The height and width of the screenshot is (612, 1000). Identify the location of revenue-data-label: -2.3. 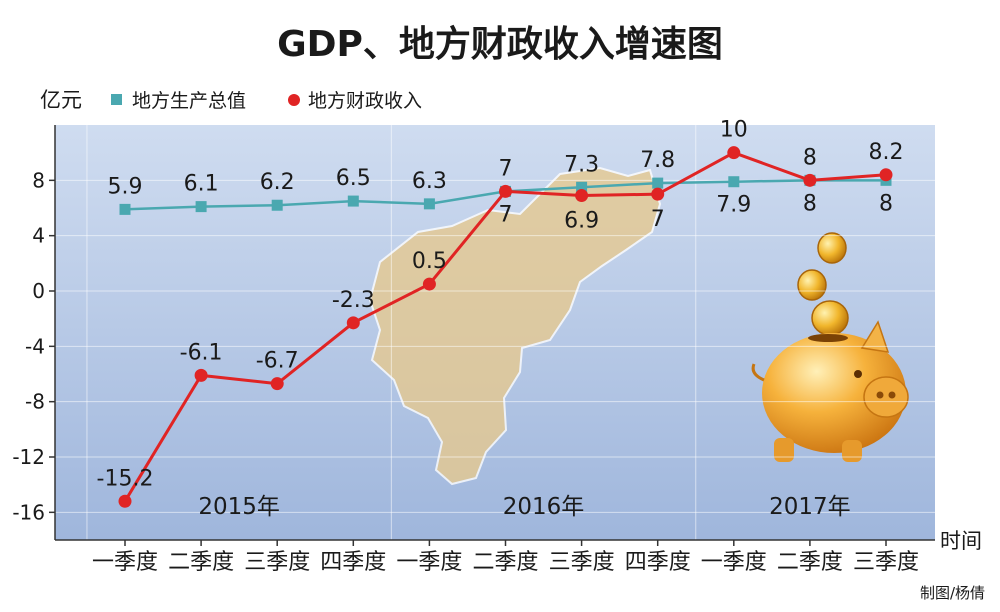
(353, 300).